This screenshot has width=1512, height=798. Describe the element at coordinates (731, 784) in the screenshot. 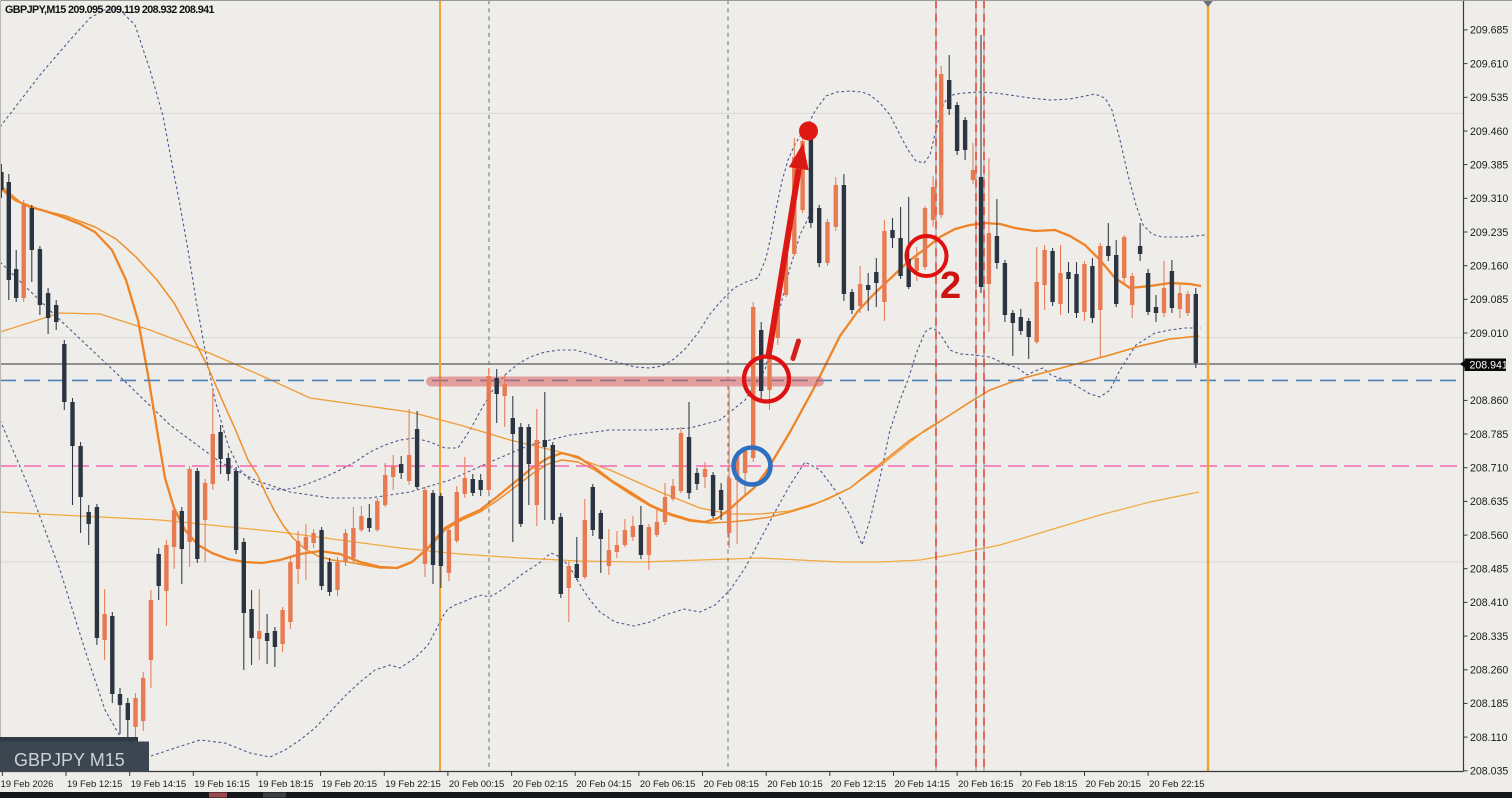

I see `svg-text: 20 Feb 08:15` at that location.